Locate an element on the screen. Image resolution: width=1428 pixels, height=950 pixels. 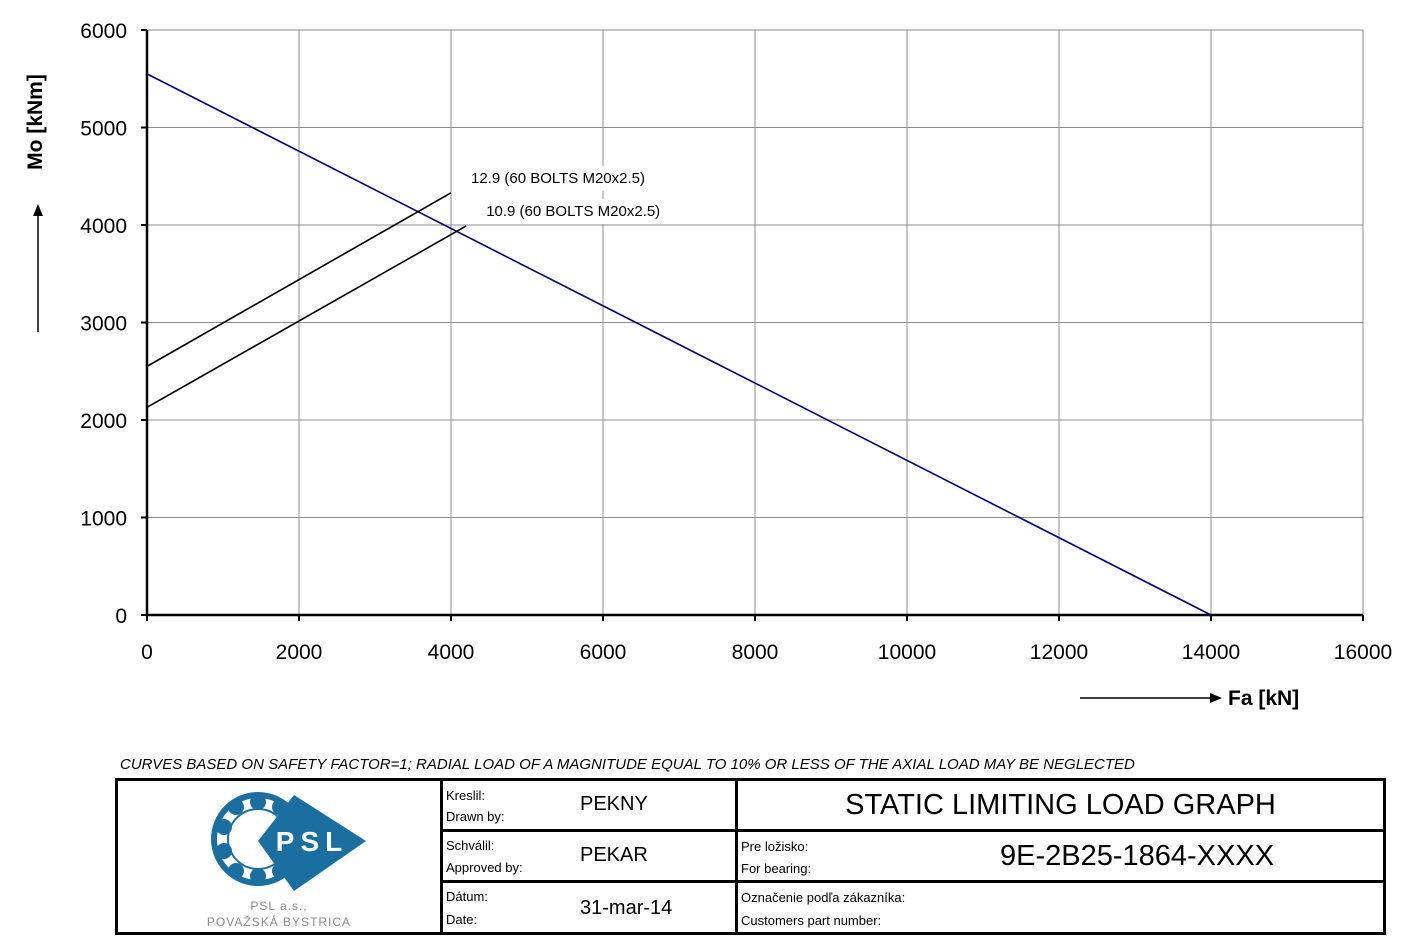
drawn-label-sk: Kreslil: is located at coordinates (466, 795).